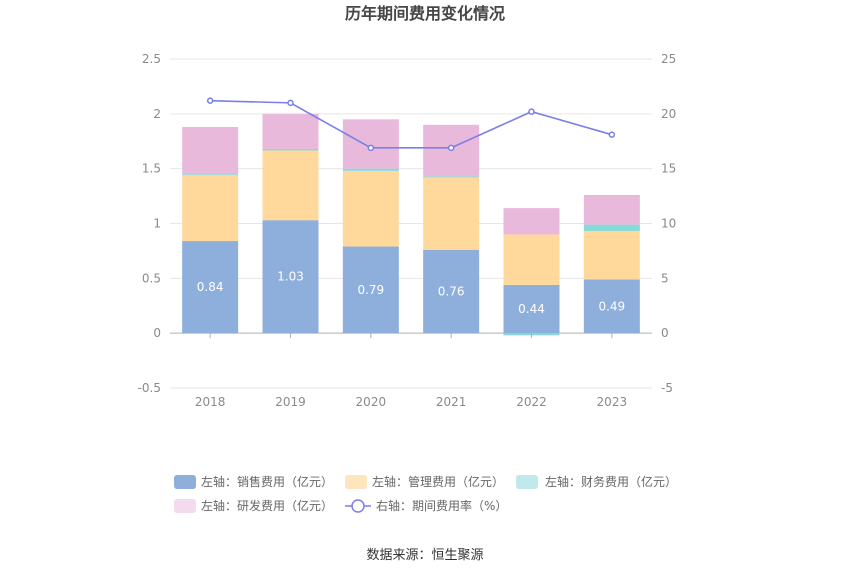 This screenshot has width=850, height=575. I want to click on x-tick-label: 2019, so click(290, 402).